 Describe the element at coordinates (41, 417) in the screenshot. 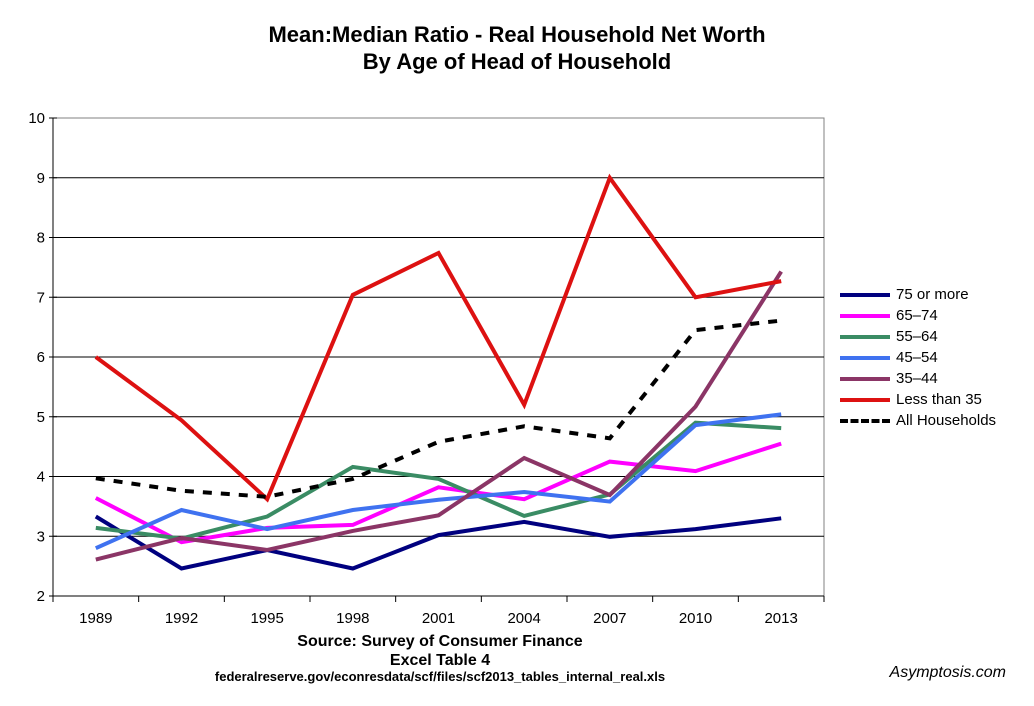

I see `y-tick-label: 5` at that location.